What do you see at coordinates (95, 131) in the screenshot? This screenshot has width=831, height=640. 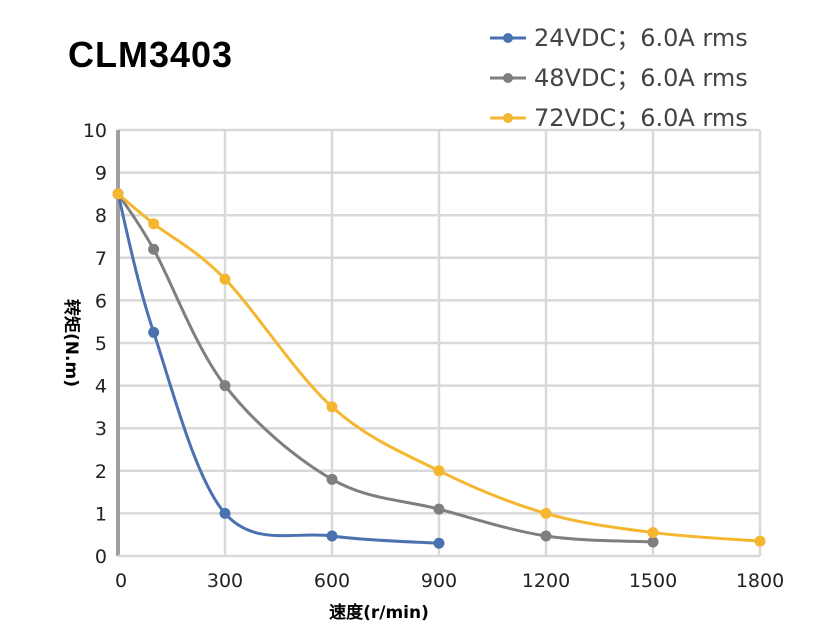 I see `y-tick-label: 10` at bounding box center [95, 131].